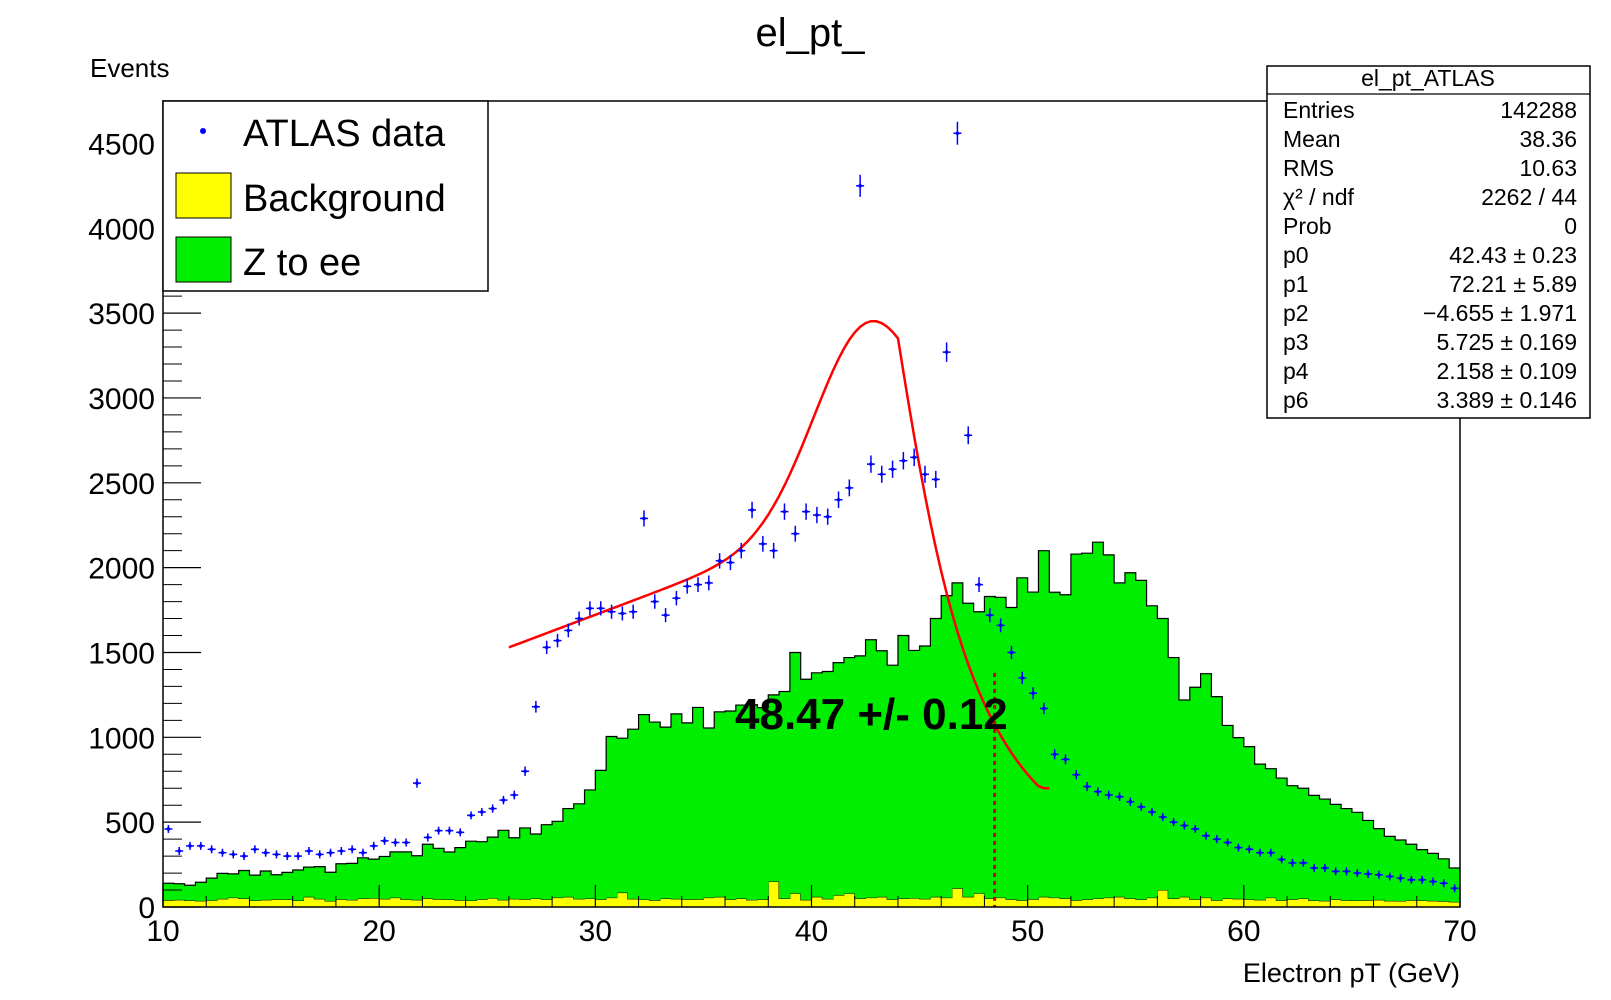 The height and width of the screenshot is (1000, 1611). I want to click on x-tick-label: 70, so click(1459, 931).